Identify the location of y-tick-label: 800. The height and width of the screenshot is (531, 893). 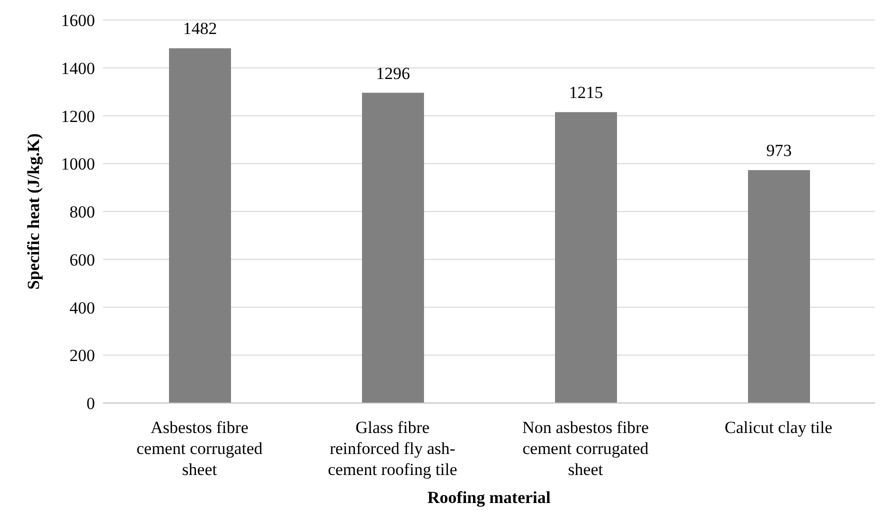
(82, 212).